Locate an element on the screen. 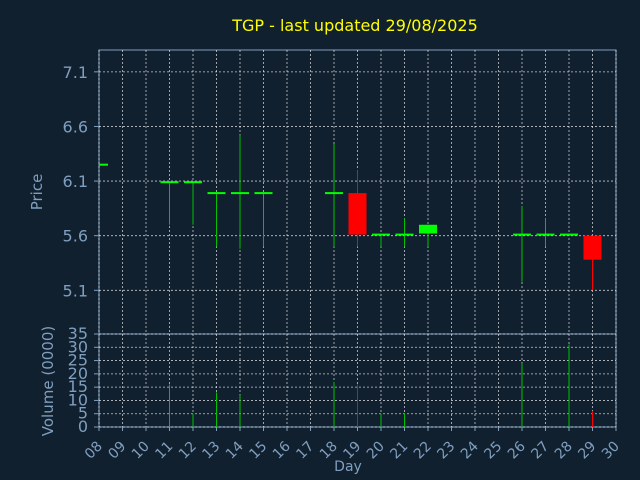 The height and width of the screenshot is (480, 640). day-tick-label: 12 is located at coordinates (188, 451).